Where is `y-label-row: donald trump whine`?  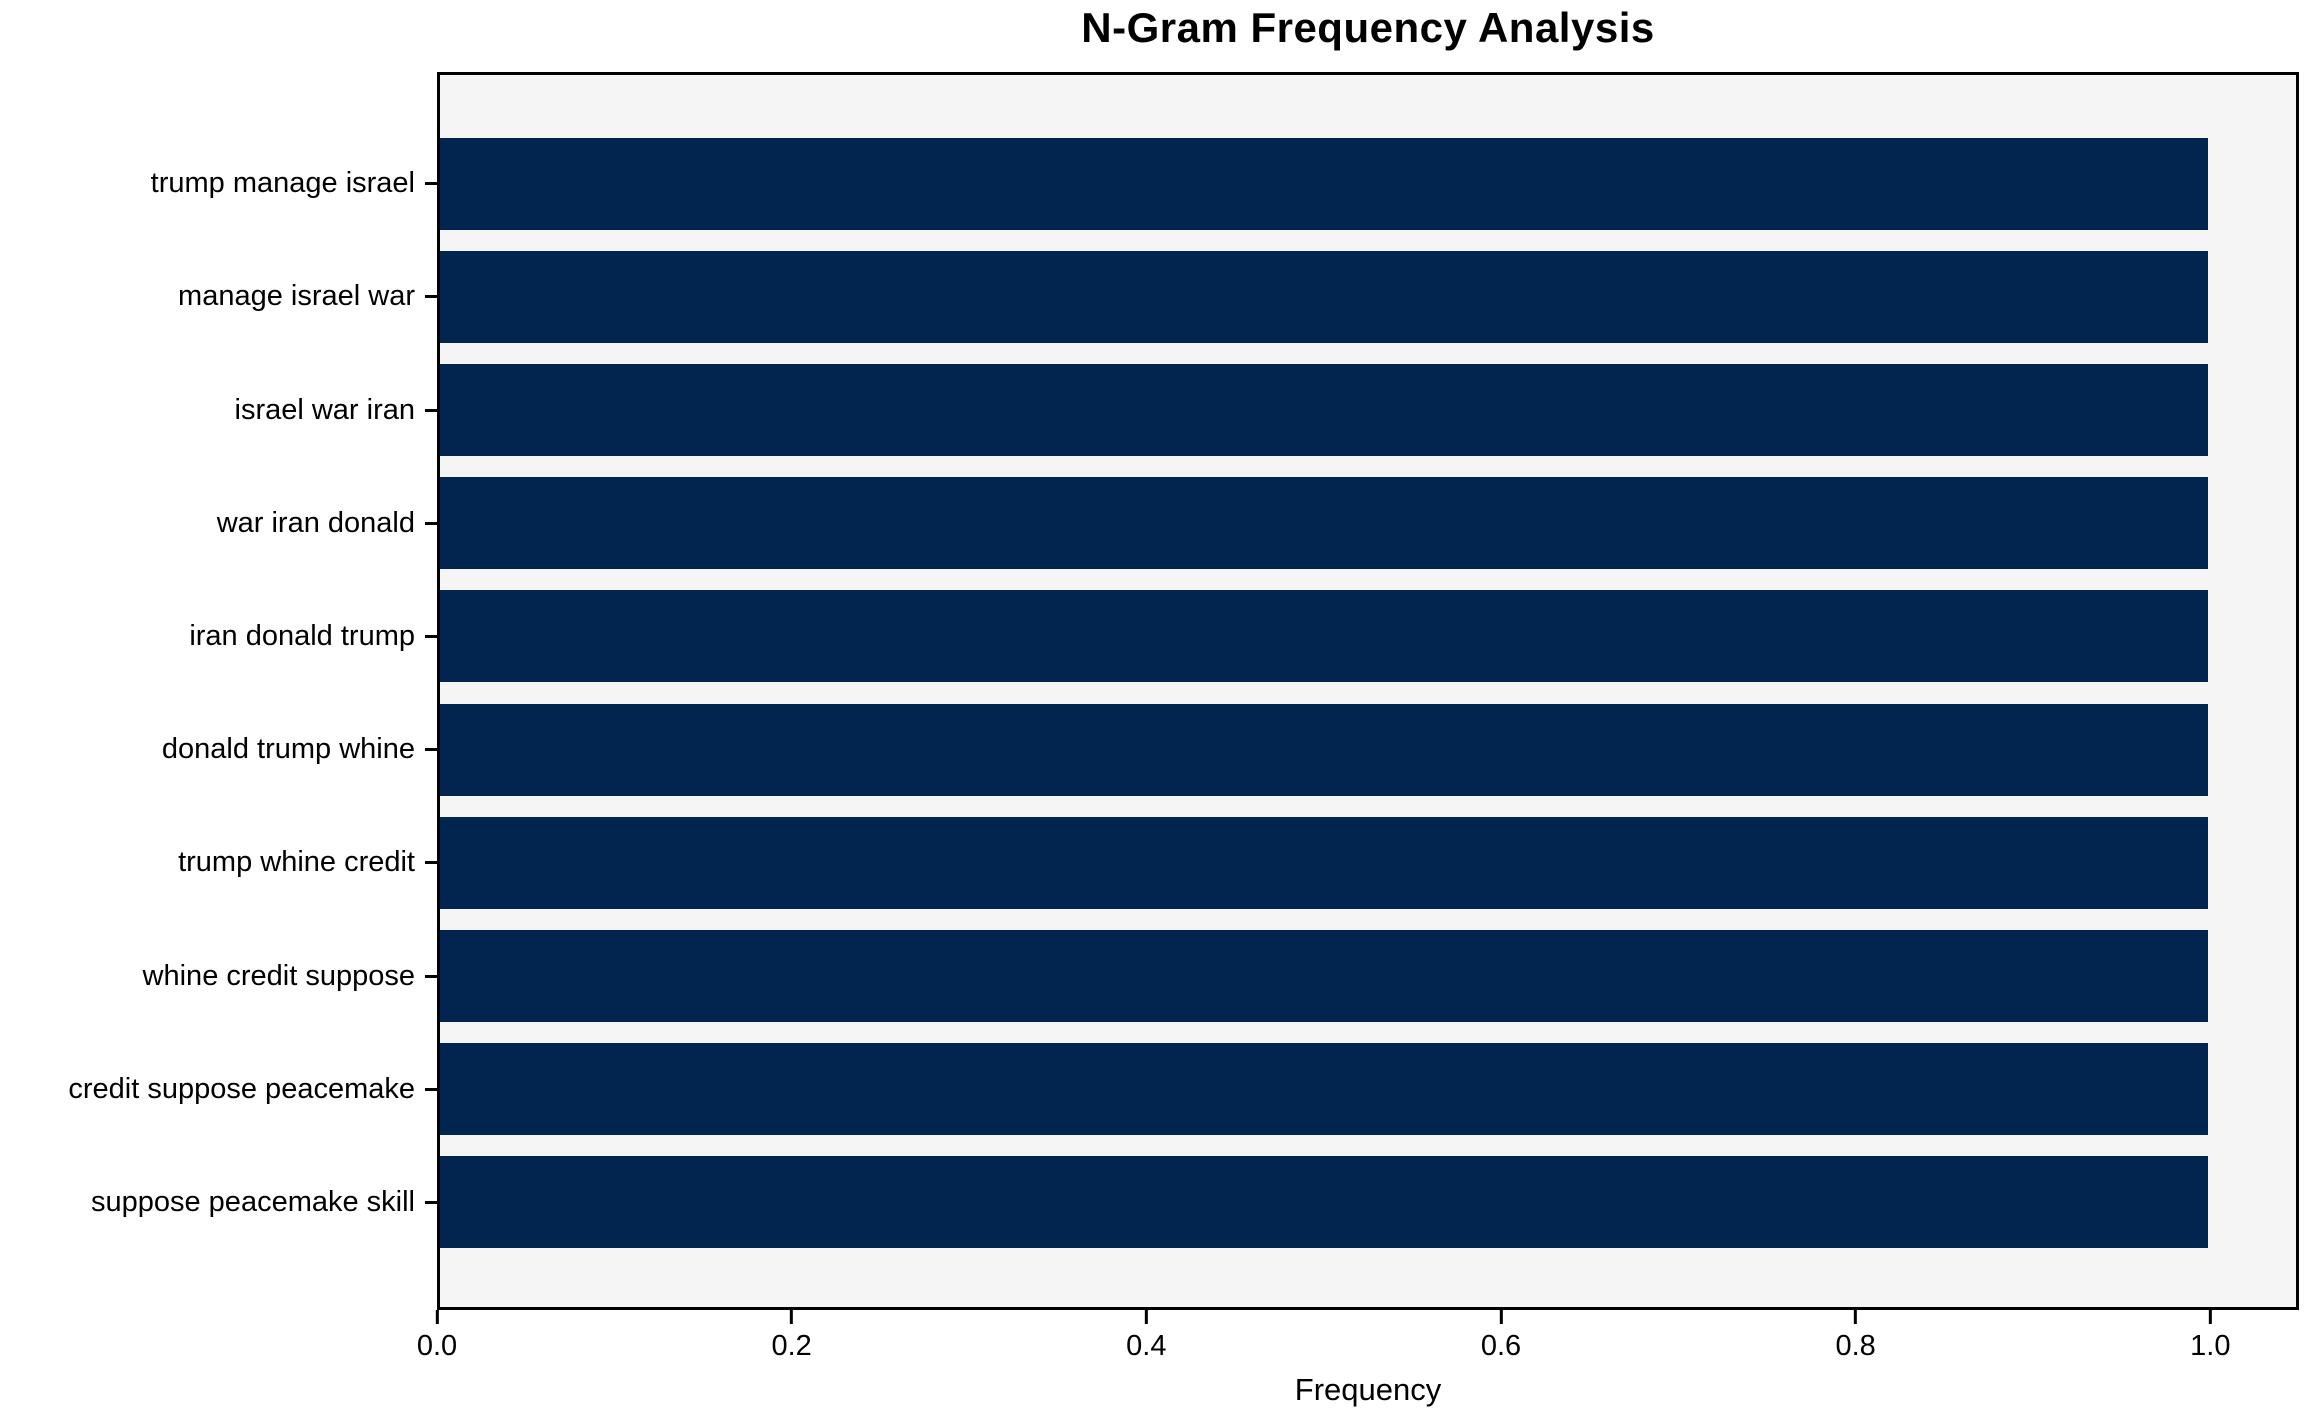
y-label-row: donald trump whine is located at coordinates (218, 749).